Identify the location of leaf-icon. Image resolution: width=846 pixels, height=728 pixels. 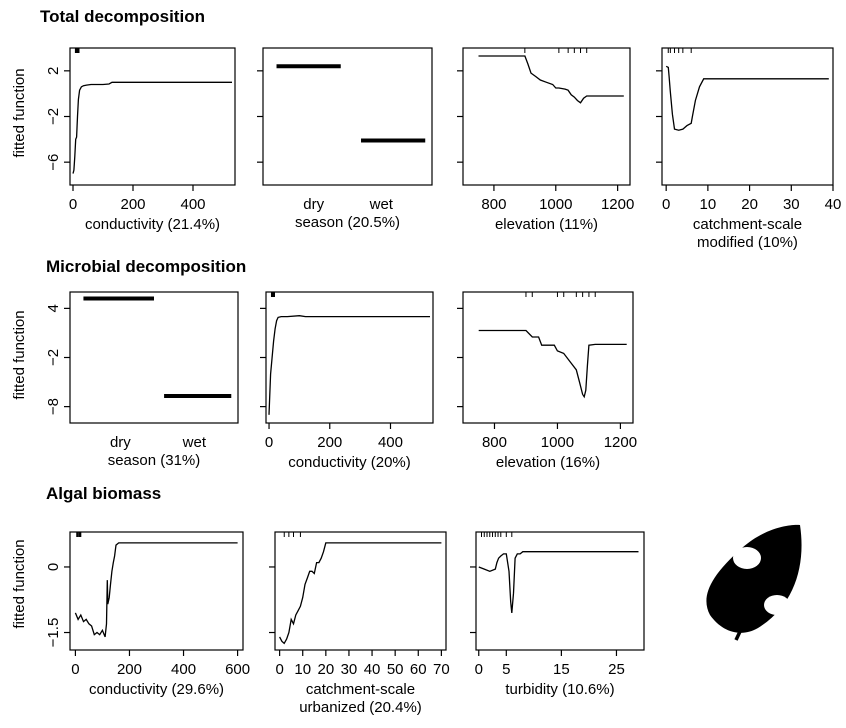
(754, 582).